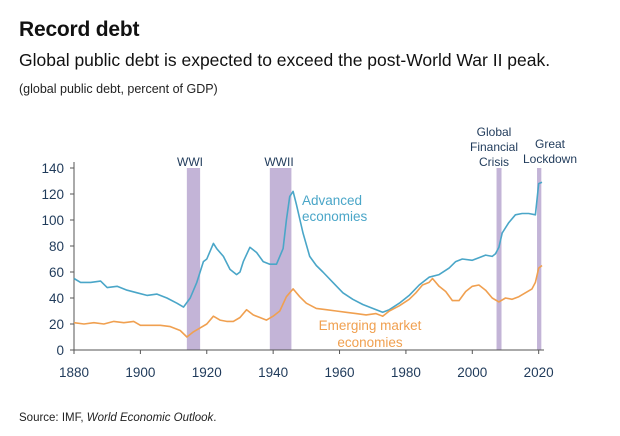  Describe the element at coordinates (52, 194) in the screenshot. I see `y-tick-label-120: 120` at that location.